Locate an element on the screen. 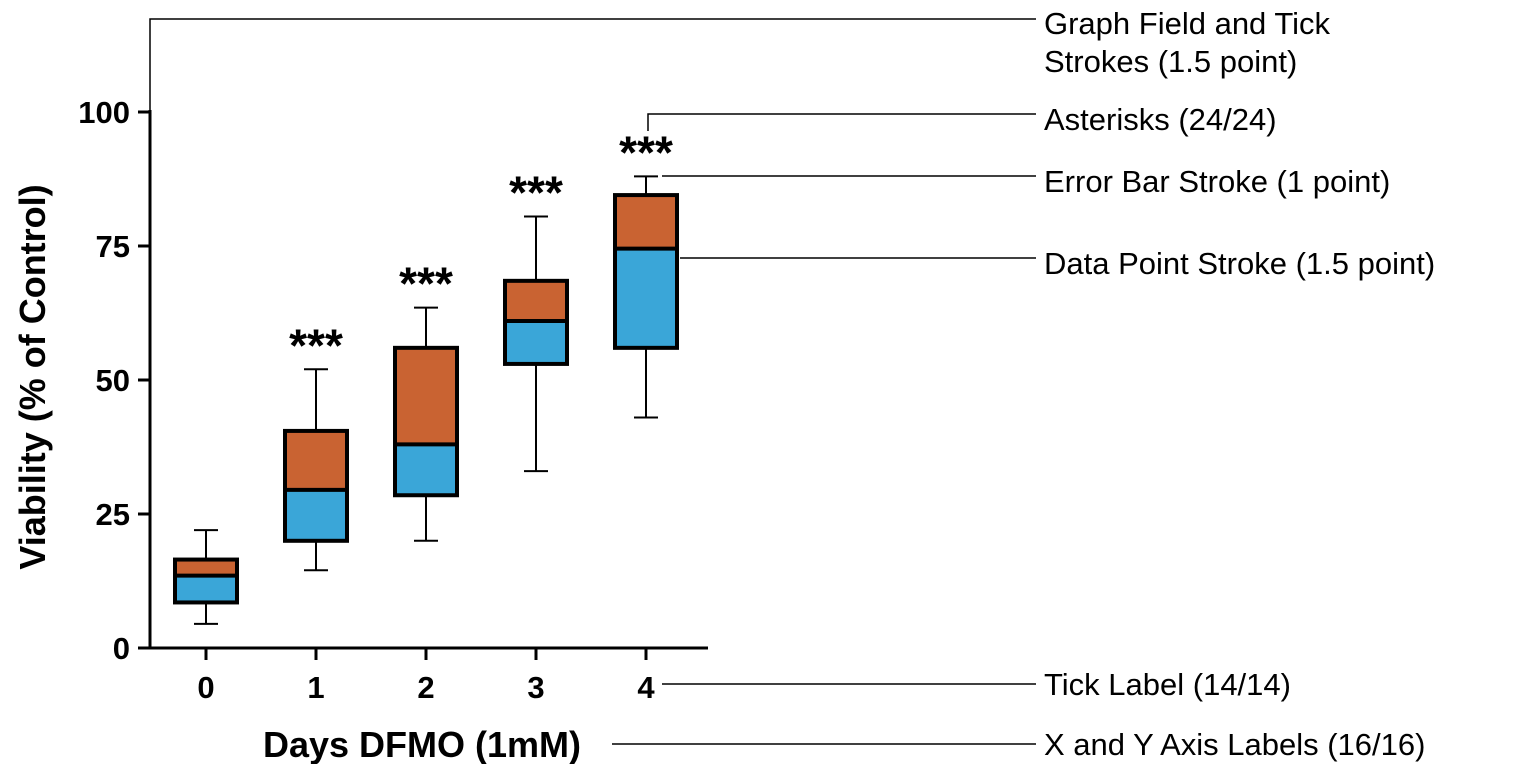 This screenshot has width=1517, height=764. annotation-tick-label: Tick Label (14/14) is located at coordinates (1167, 684).